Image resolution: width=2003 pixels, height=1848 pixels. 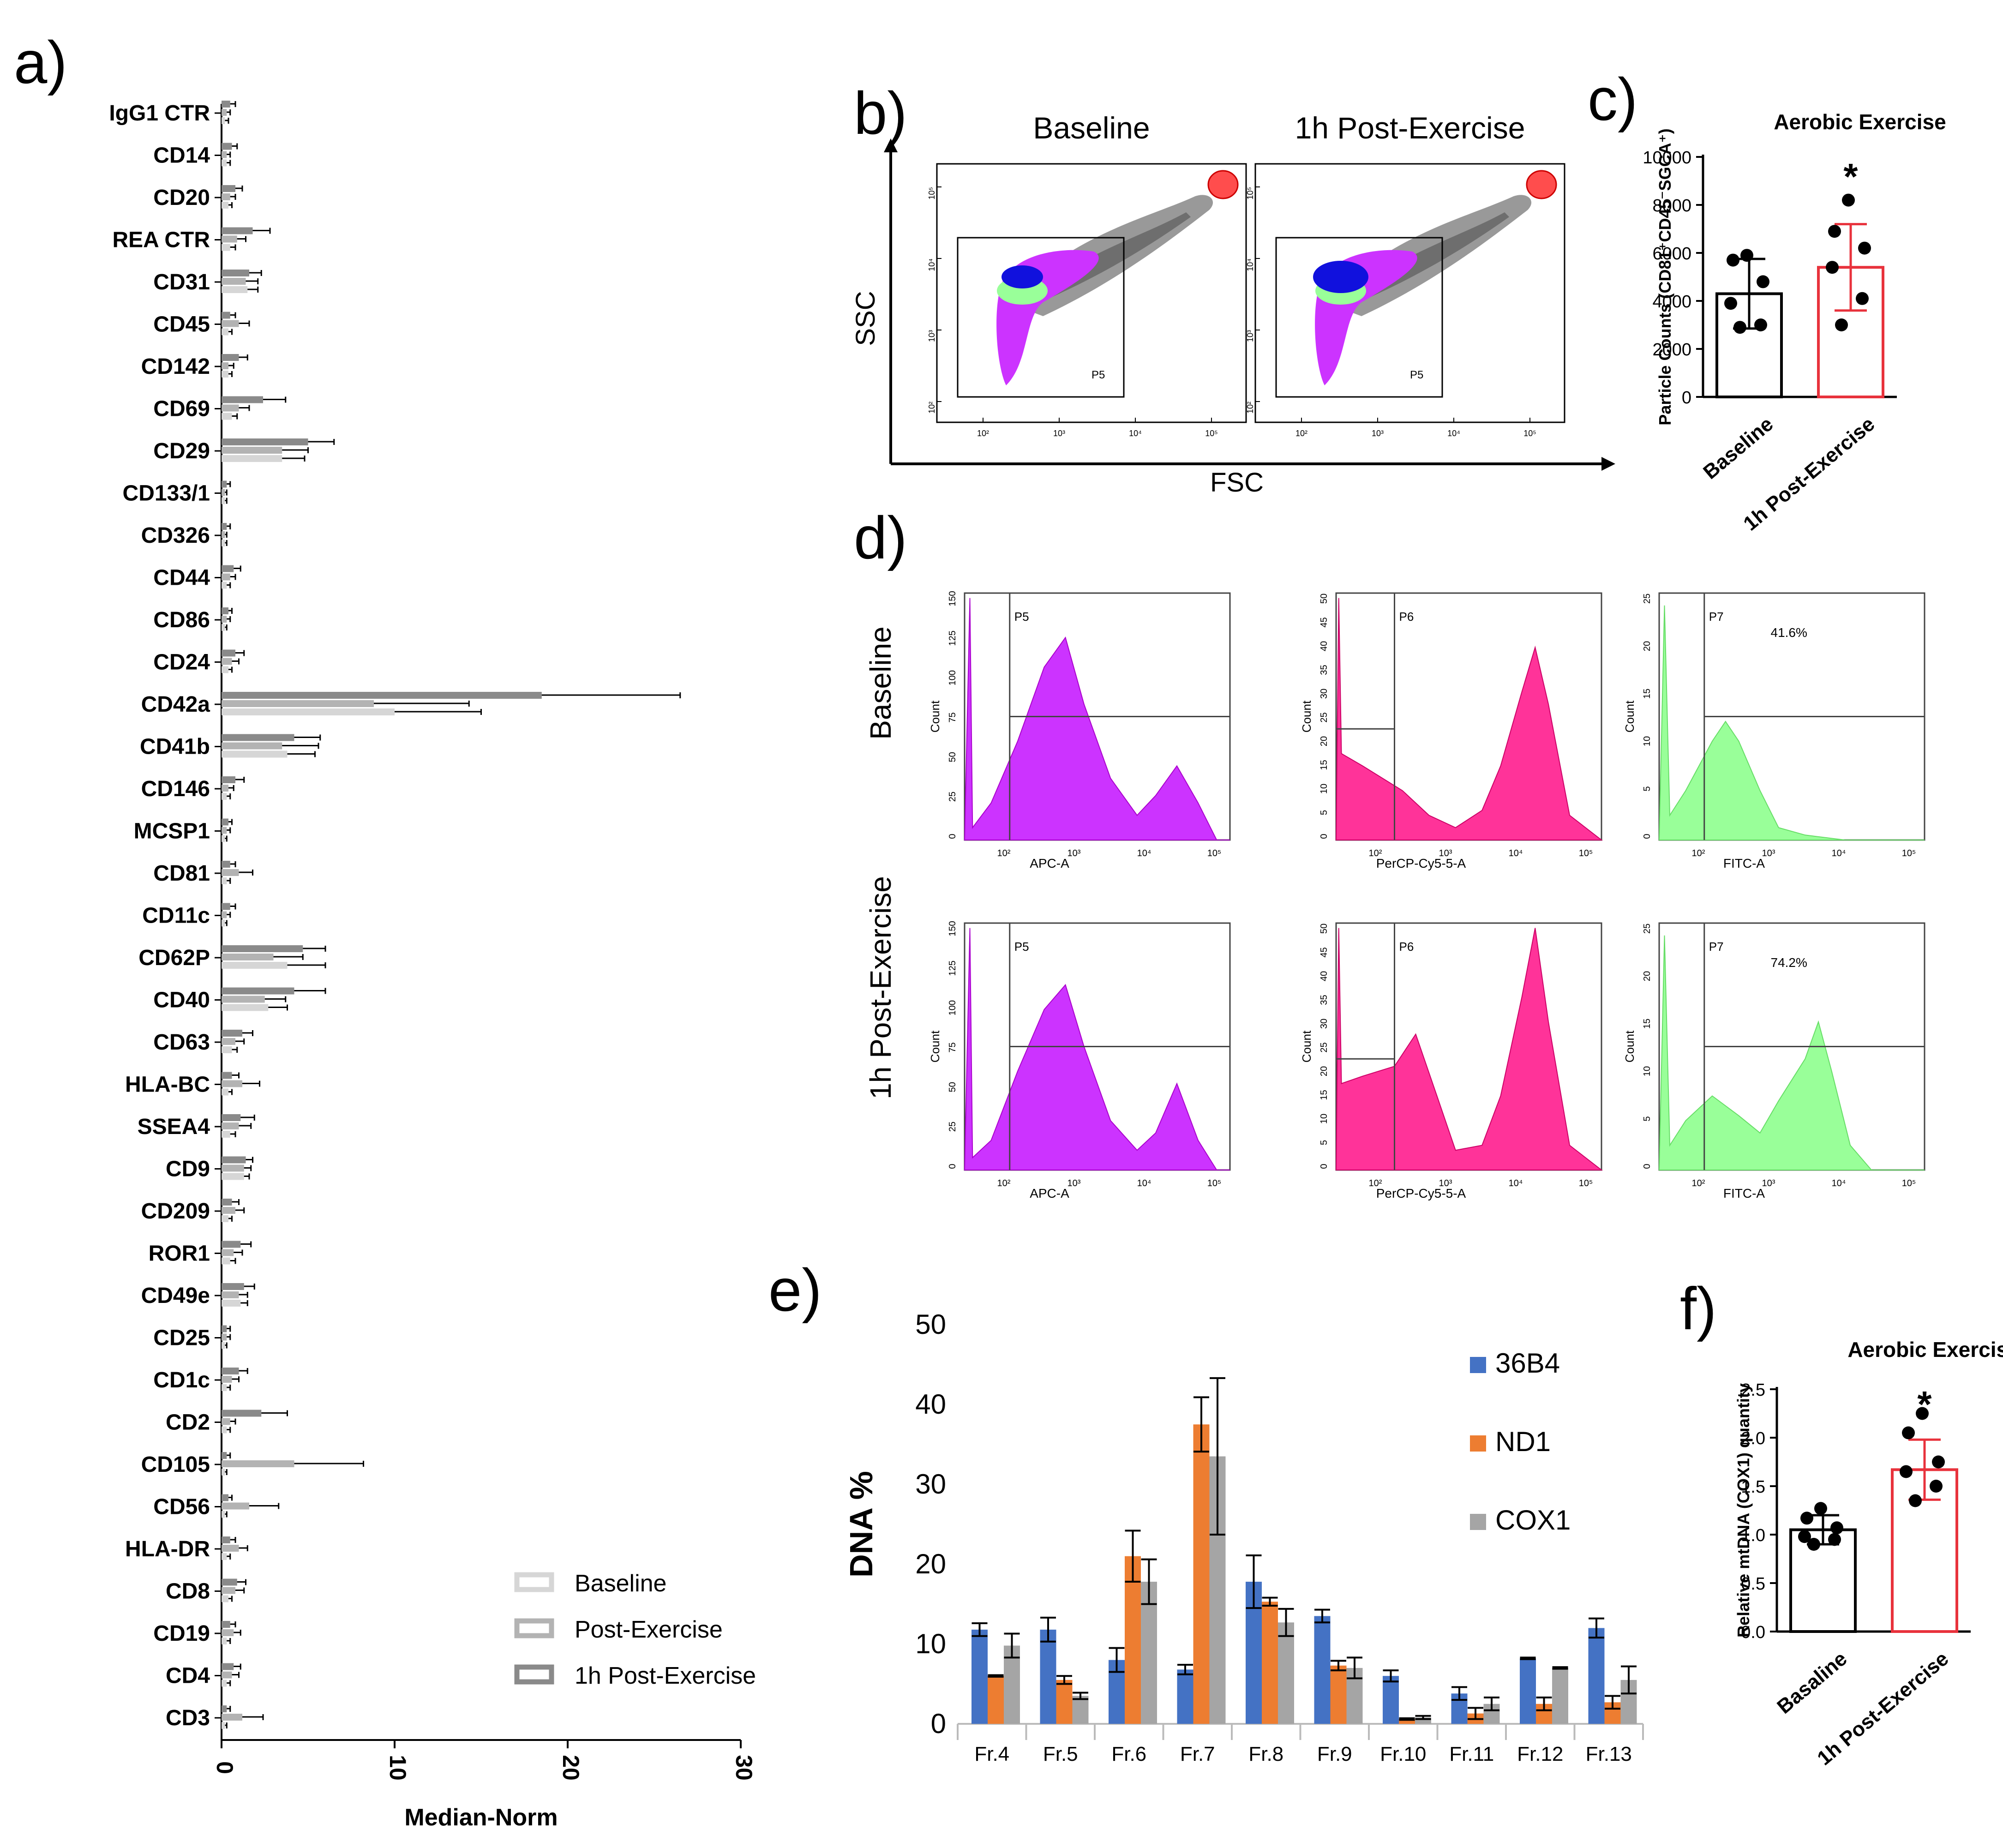 I want to click on c-y-tick-label: 2000, so click(x=1671, y=350).